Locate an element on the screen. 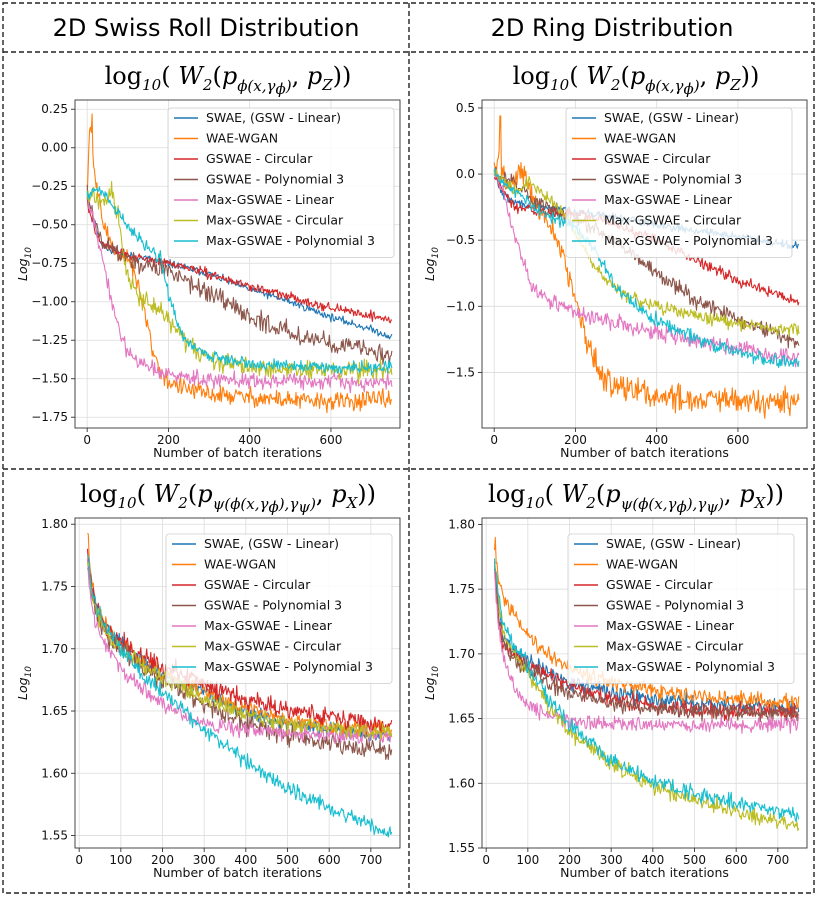  column-header-swiss-roll: 2D Swiss Roll Distribution is located at coordinates (206, 28).